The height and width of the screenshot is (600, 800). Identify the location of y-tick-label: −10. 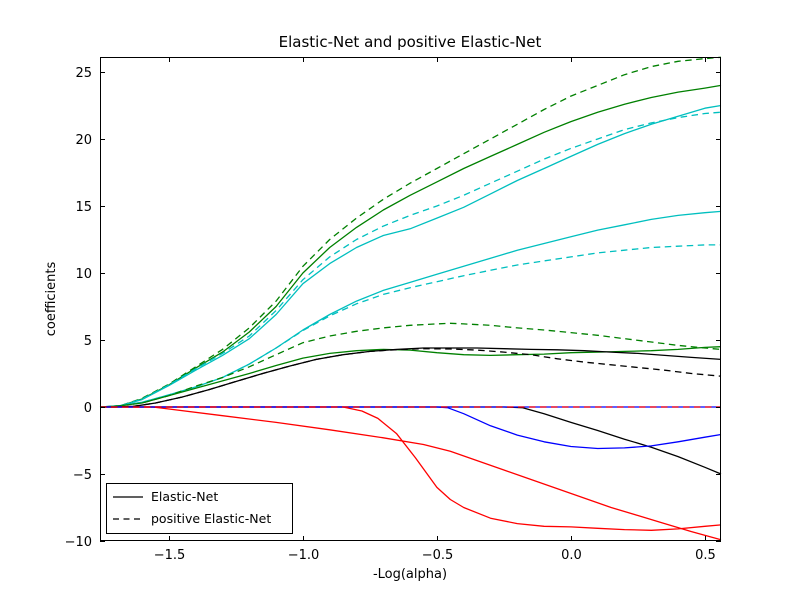
(78, 542).